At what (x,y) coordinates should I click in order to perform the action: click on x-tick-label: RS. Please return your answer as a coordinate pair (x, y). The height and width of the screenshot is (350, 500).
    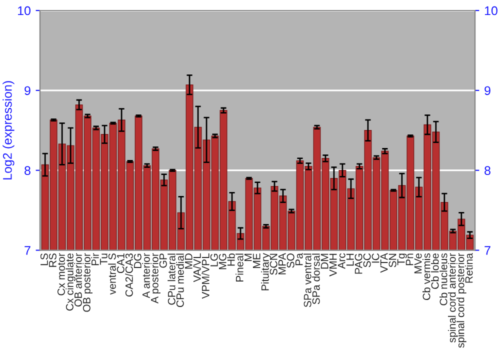
    Looking at the image, I should click on (52, 260).